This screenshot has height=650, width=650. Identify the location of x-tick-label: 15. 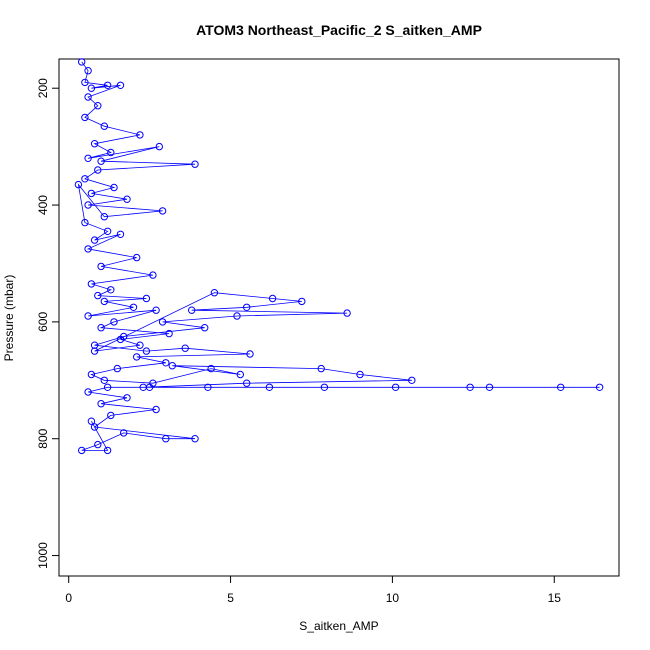
(555, 598).